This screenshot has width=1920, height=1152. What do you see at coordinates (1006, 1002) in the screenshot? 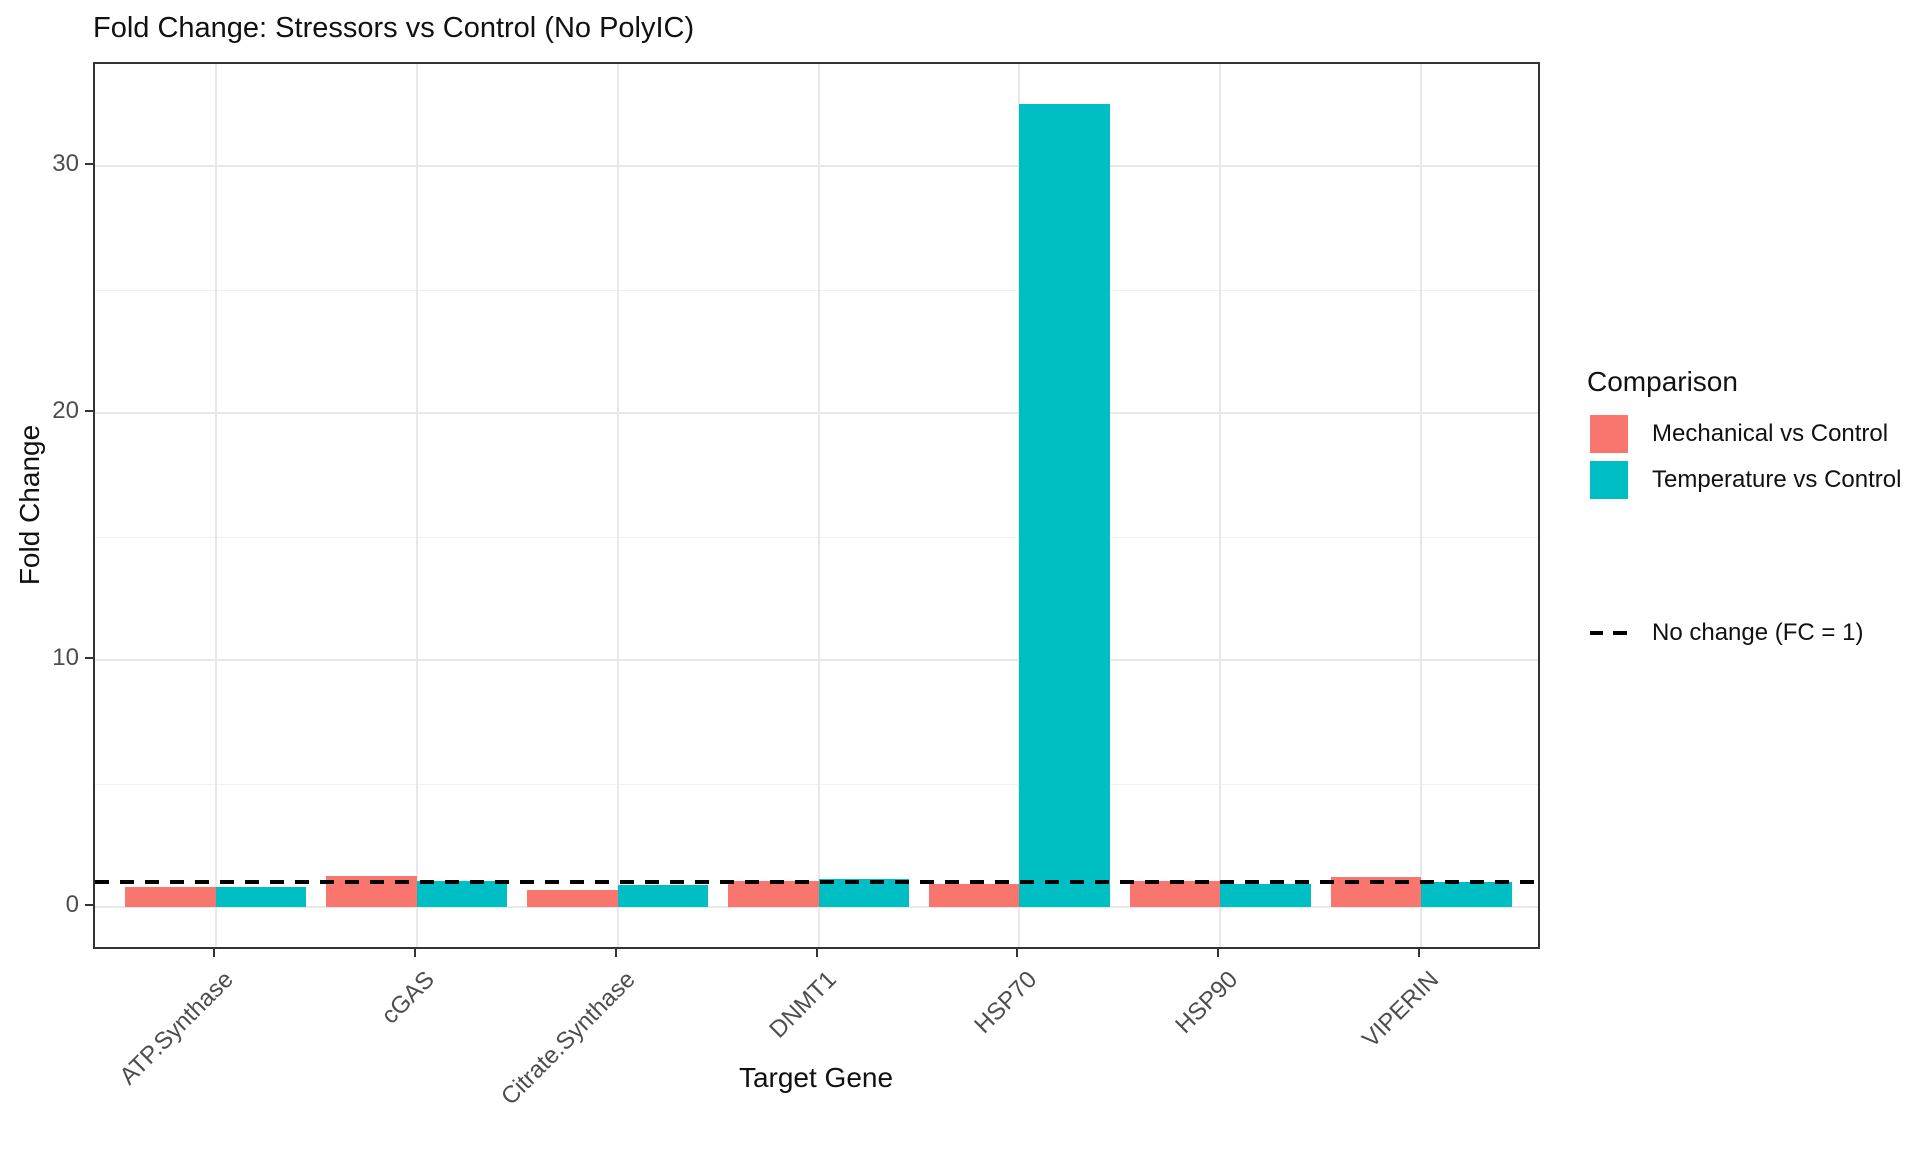
I see `x-tick-label-HSP70: HSP70` at bounding box center [1006, 1002].